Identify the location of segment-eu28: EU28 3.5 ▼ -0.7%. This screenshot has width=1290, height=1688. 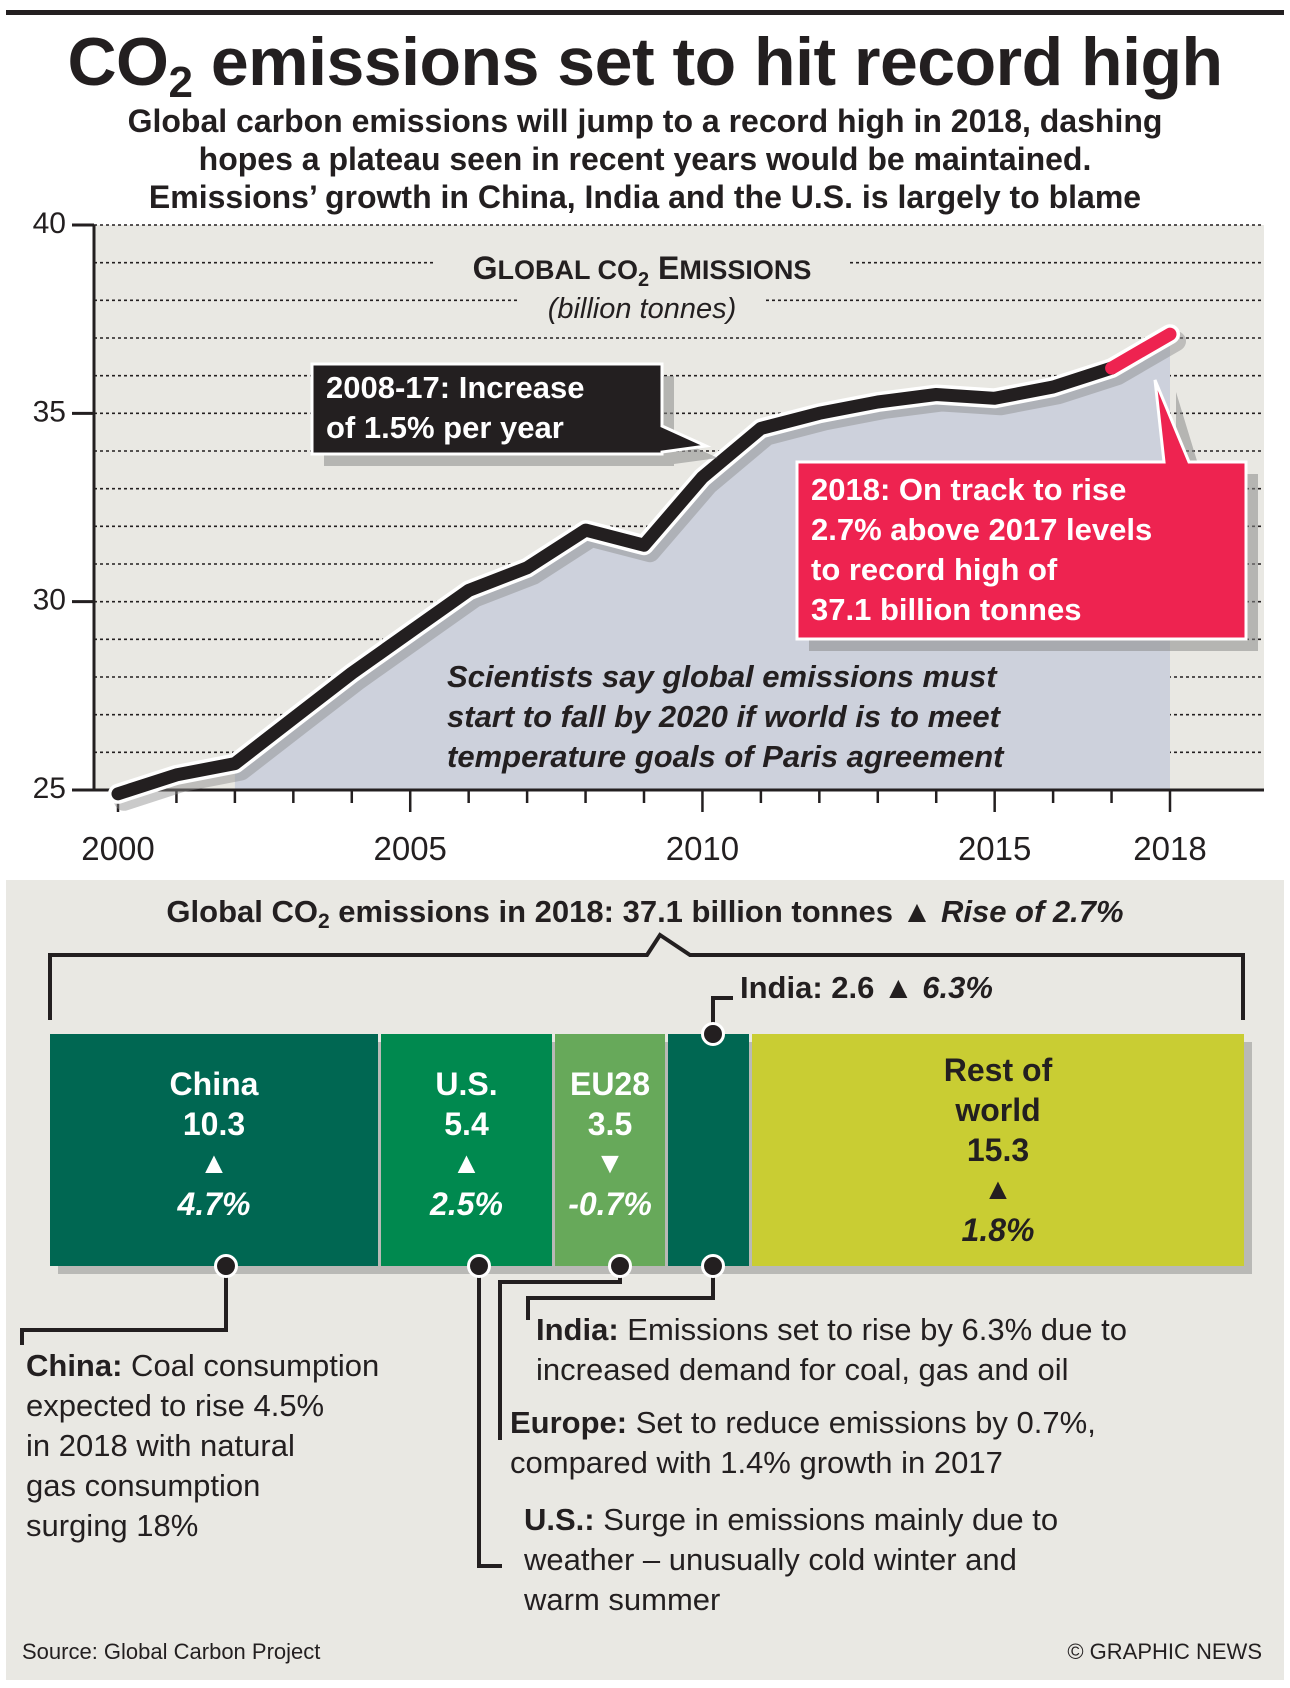
(610, 1150).